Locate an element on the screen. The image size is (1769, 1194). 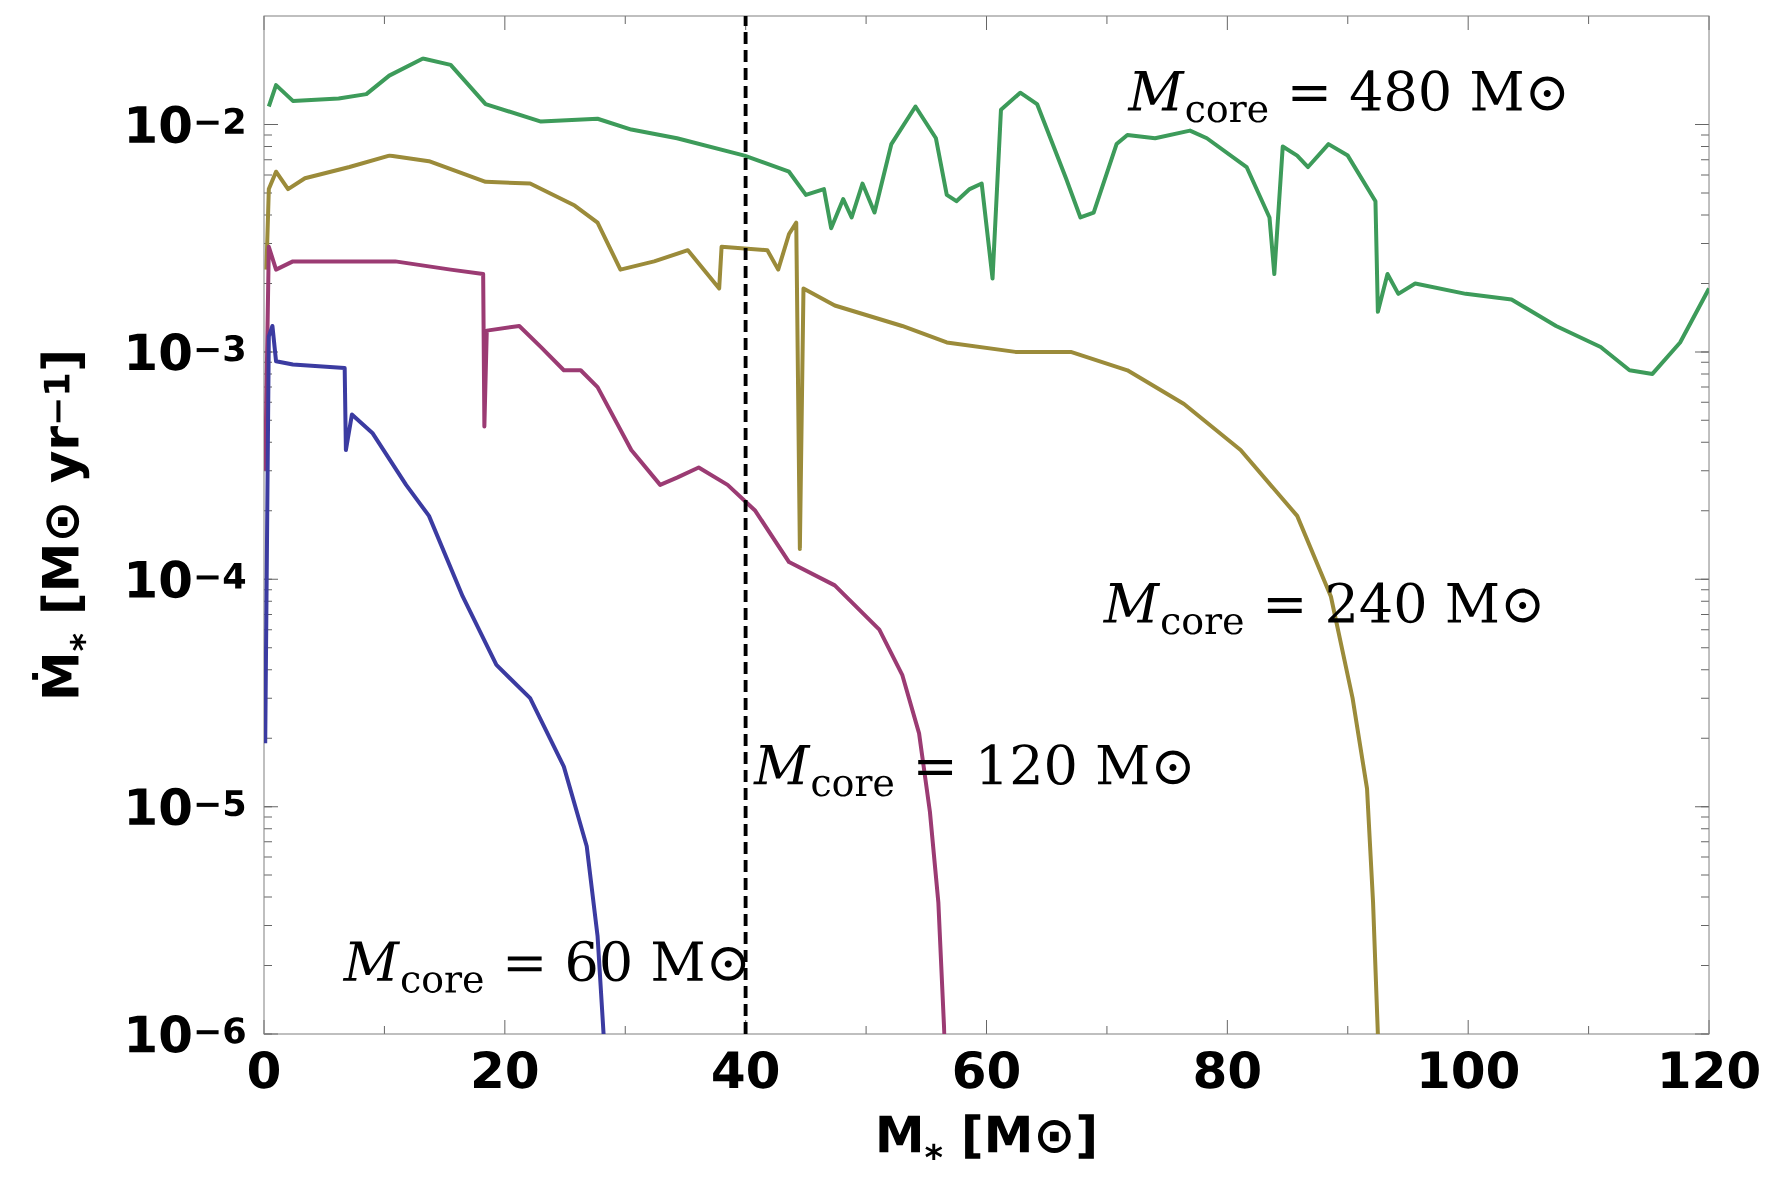
y-tick-label: 10$^{−4}$ is located at coordinates (187, 579).